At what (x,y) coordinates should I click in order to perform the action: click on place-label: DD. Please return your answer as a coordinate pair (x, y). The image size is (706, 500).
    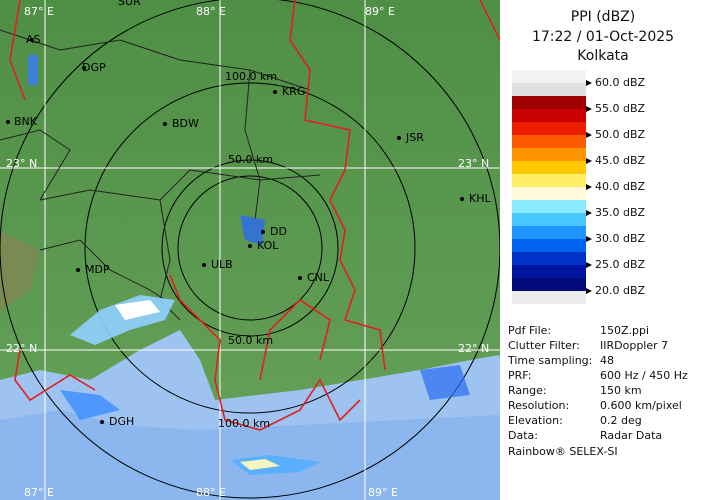
    Looking at the image, I should click on (278, 231).